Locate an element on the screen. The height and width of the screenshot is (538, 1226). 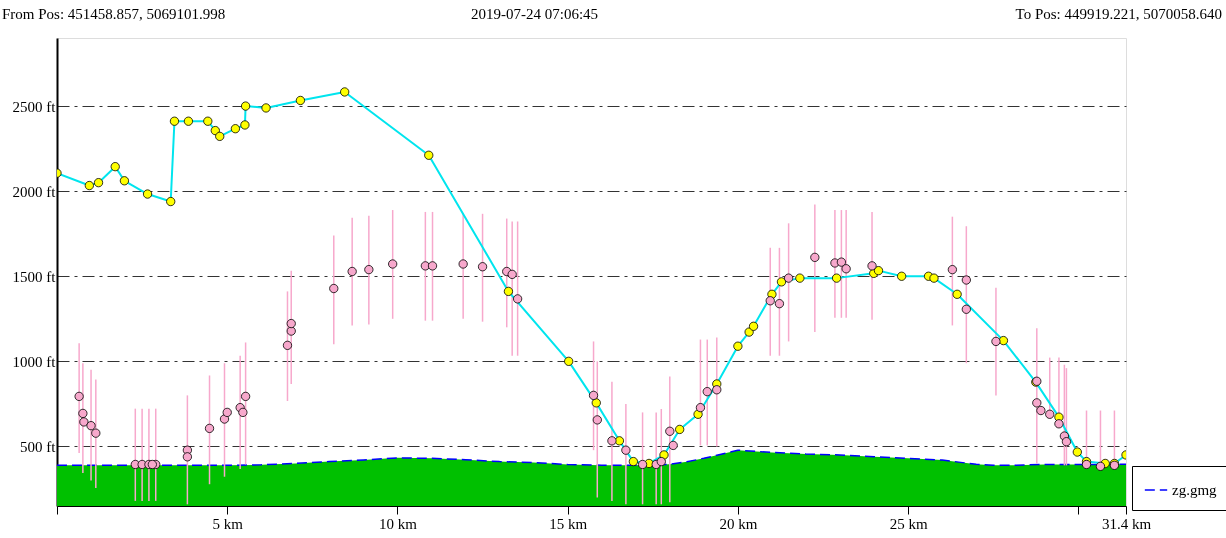
x-tick-label: 31.4 km is located at coordinates (1126, 523).